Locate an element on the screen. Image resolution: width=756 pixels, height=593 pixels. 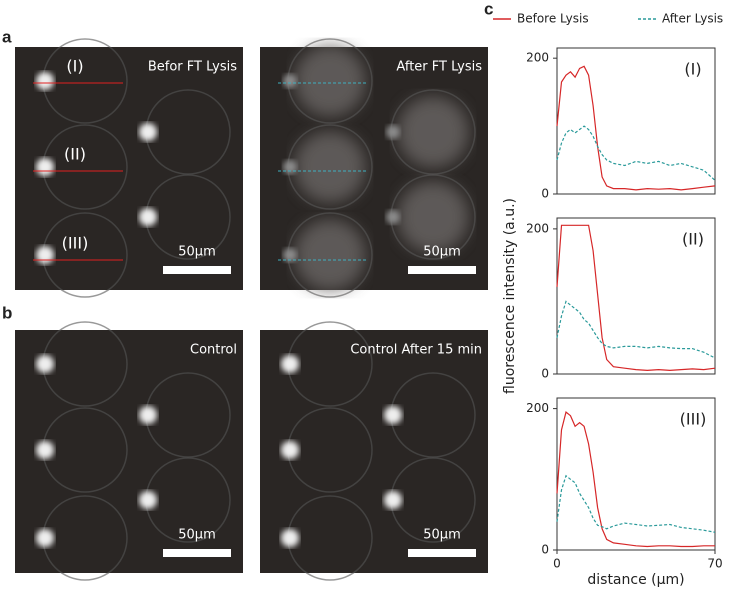
legend-label: After Lysis is located at coordinates (692, 19).